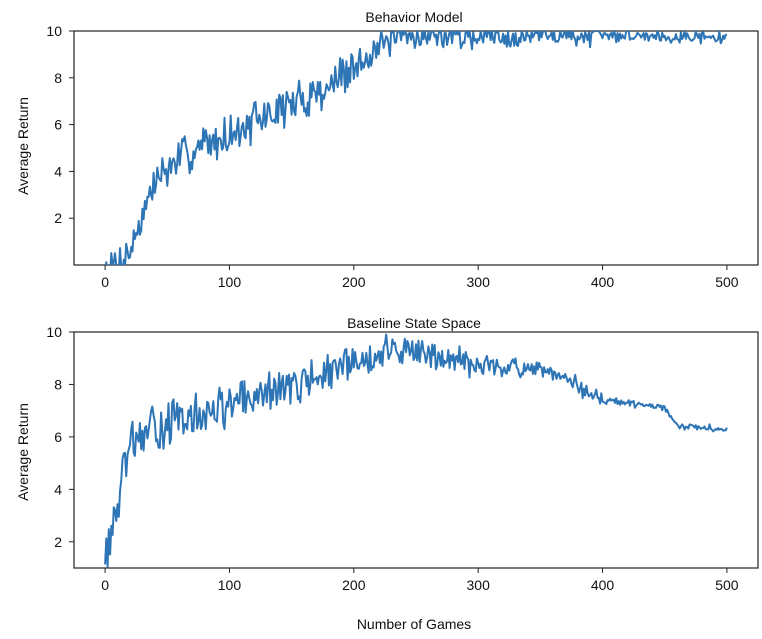 This screenshot has height=639, width=762. Describe the element at coordinates (413, 17) in the screenshot. I see `chart-title: Behavior Model` at that location.